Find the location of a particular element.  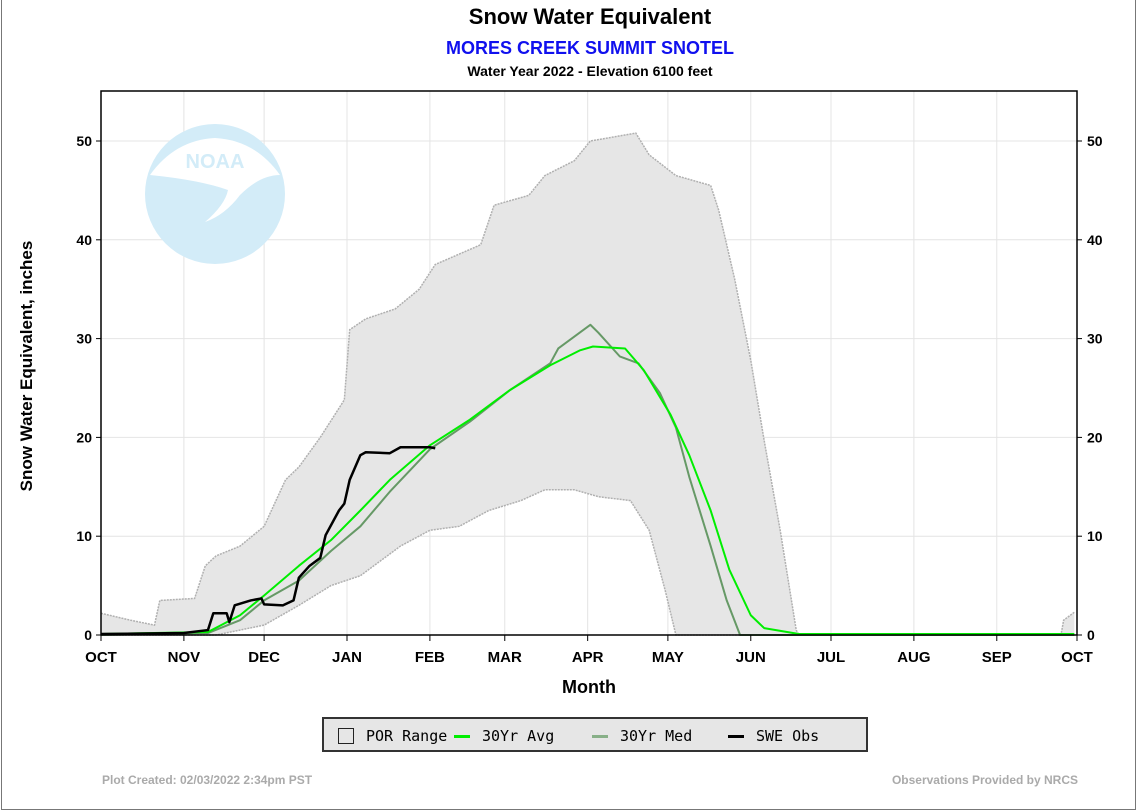

legend-item-median: 30Yr Med is located at coordinates (642, 736).